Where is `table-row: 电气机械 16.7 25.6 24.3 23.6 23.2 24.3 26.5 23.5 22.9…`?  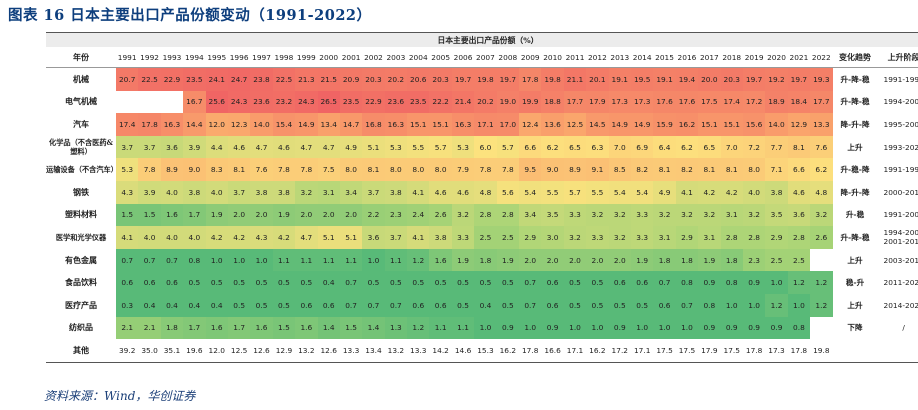 table-row: 电气机械 16.7 25.6 24.3 23.6 23.2 24.3 26.5 23.5 22.9… is located at coordinates (482, 102).